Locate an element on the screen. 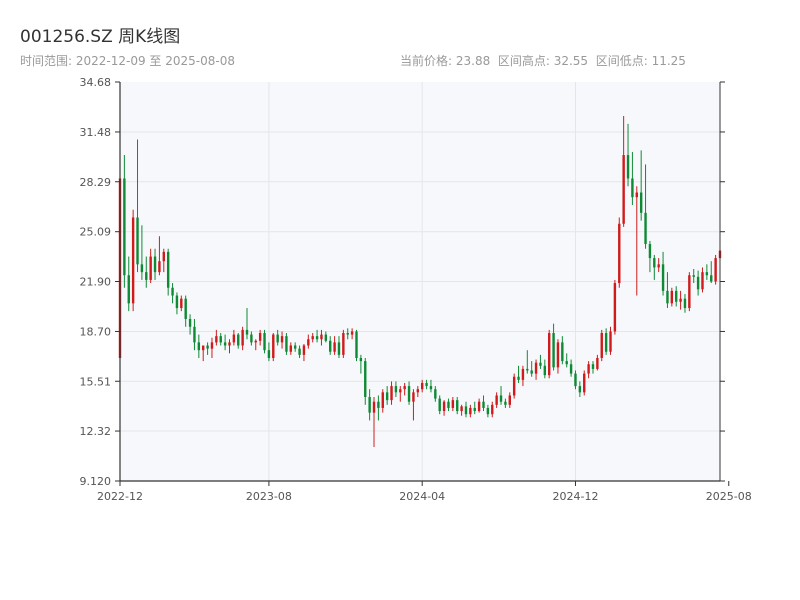  y-tick-label: 12.32 is located at coordinates (96, 431).